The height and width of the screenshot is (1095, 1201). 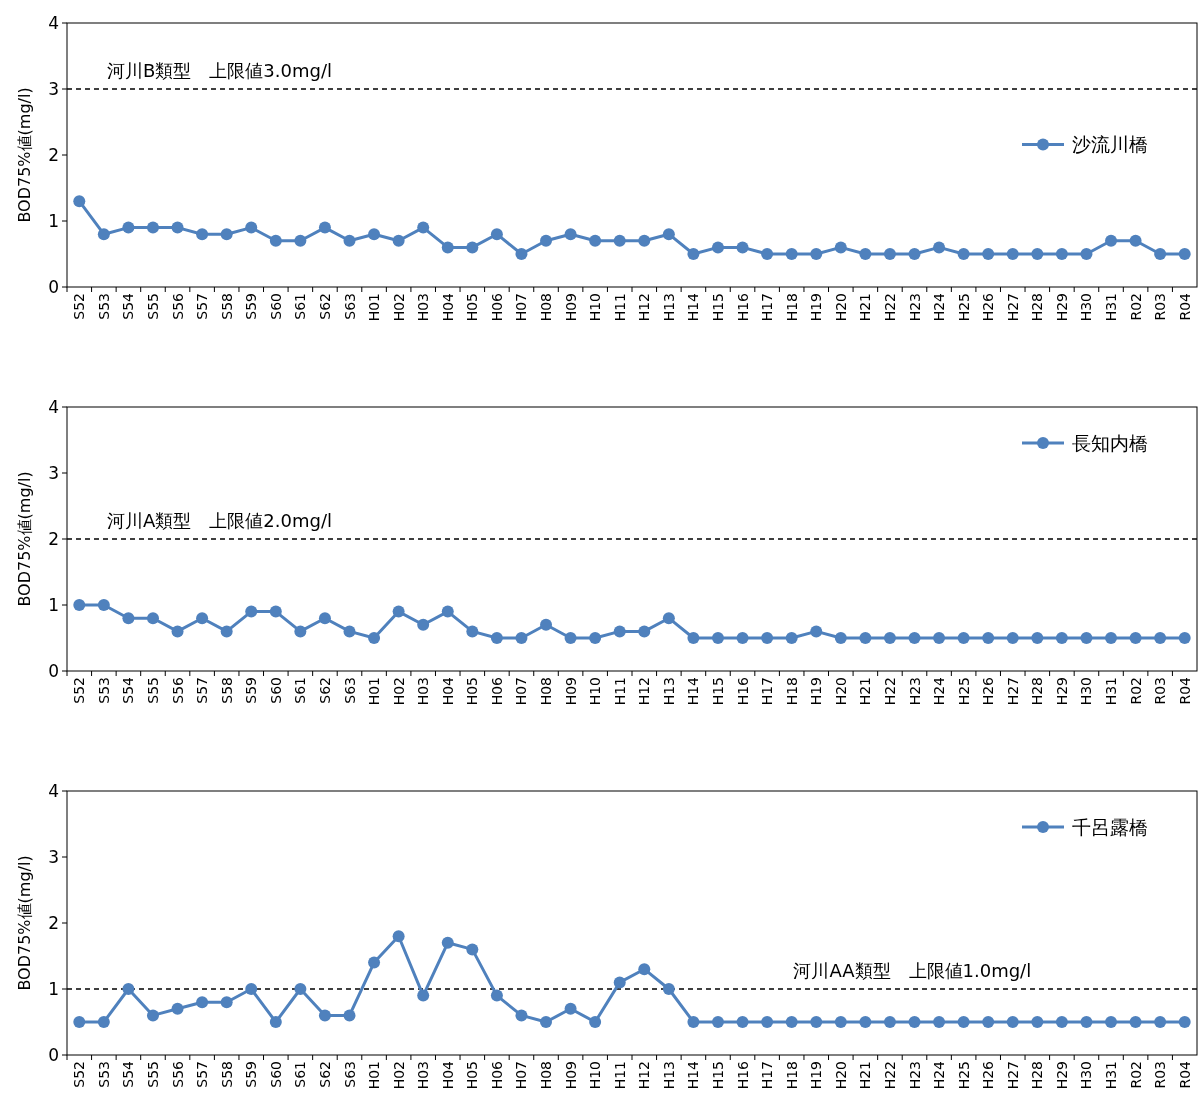 I want to click on x-tick-label: R04, so click(x=1184, y=690).